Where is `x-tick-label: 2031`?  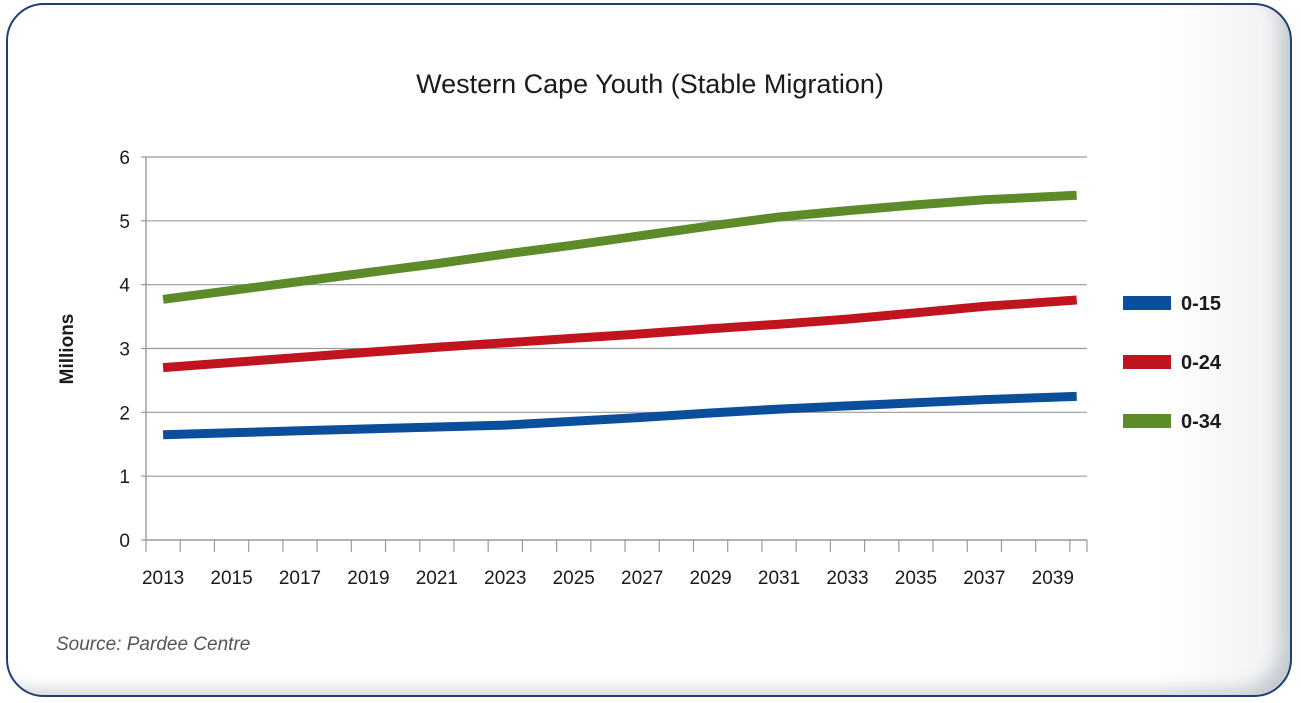
x-tick-label: 2031 is located at coordinates (779, 578).